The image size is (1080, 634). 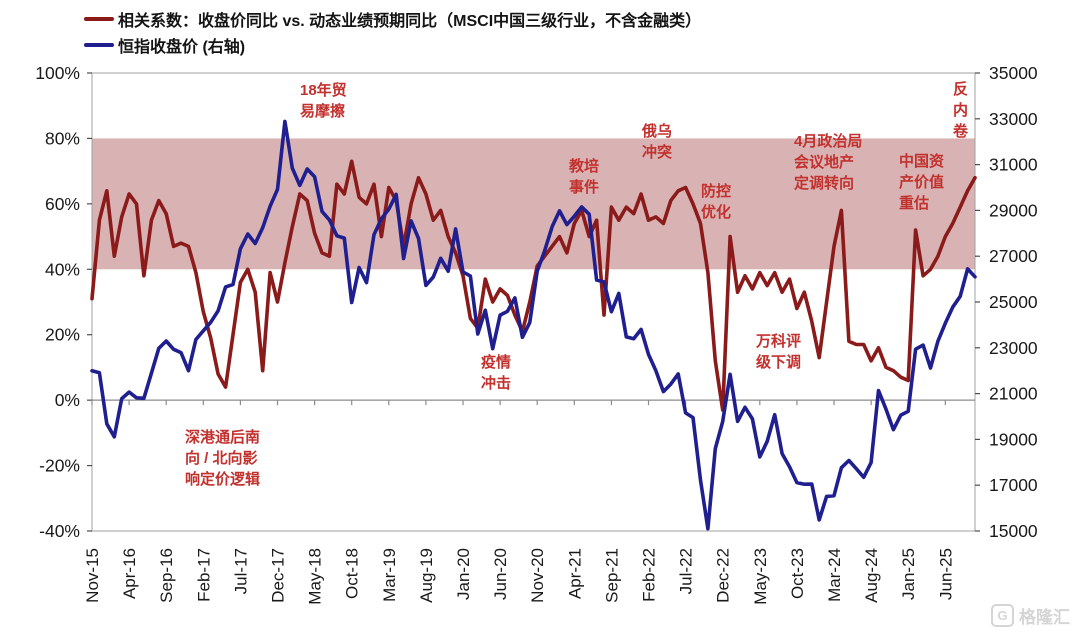 What do you see at coordinates (760, 576) in the screenshot?
I see `x-axis-label: May-23` at bounding box center [760, 576].